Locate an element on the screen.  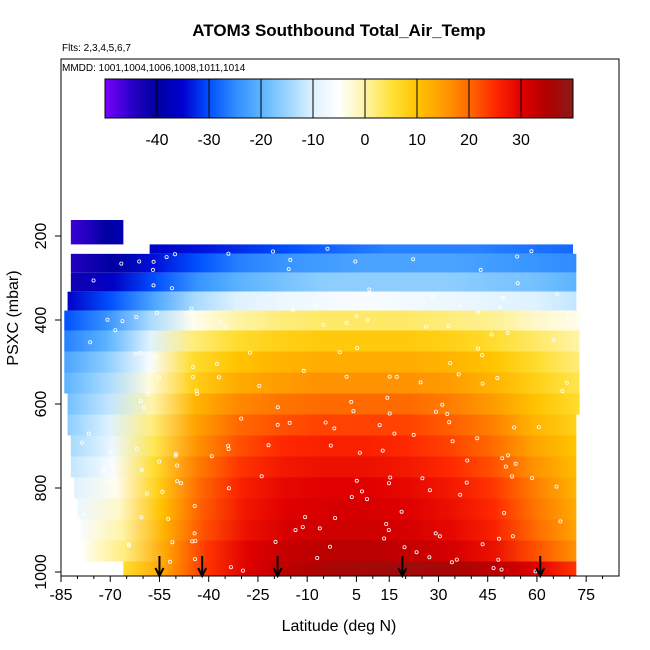
x-tick-label: -25 is located at coordinates (257, 595).